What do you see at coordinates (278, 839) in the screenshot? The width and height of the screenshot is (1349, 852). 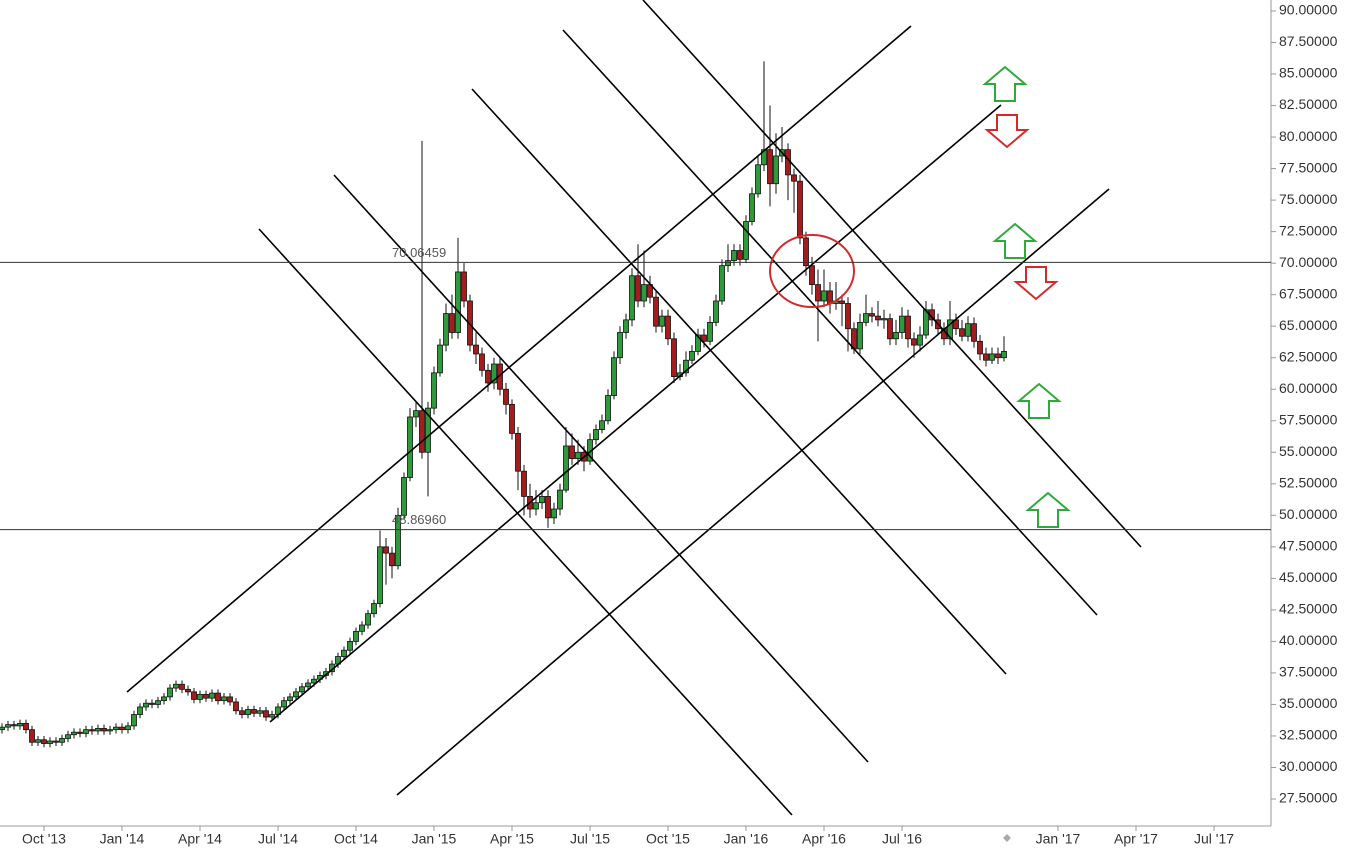 I see `x-tick-label: Jul '14` at bounding box center [278, 839].